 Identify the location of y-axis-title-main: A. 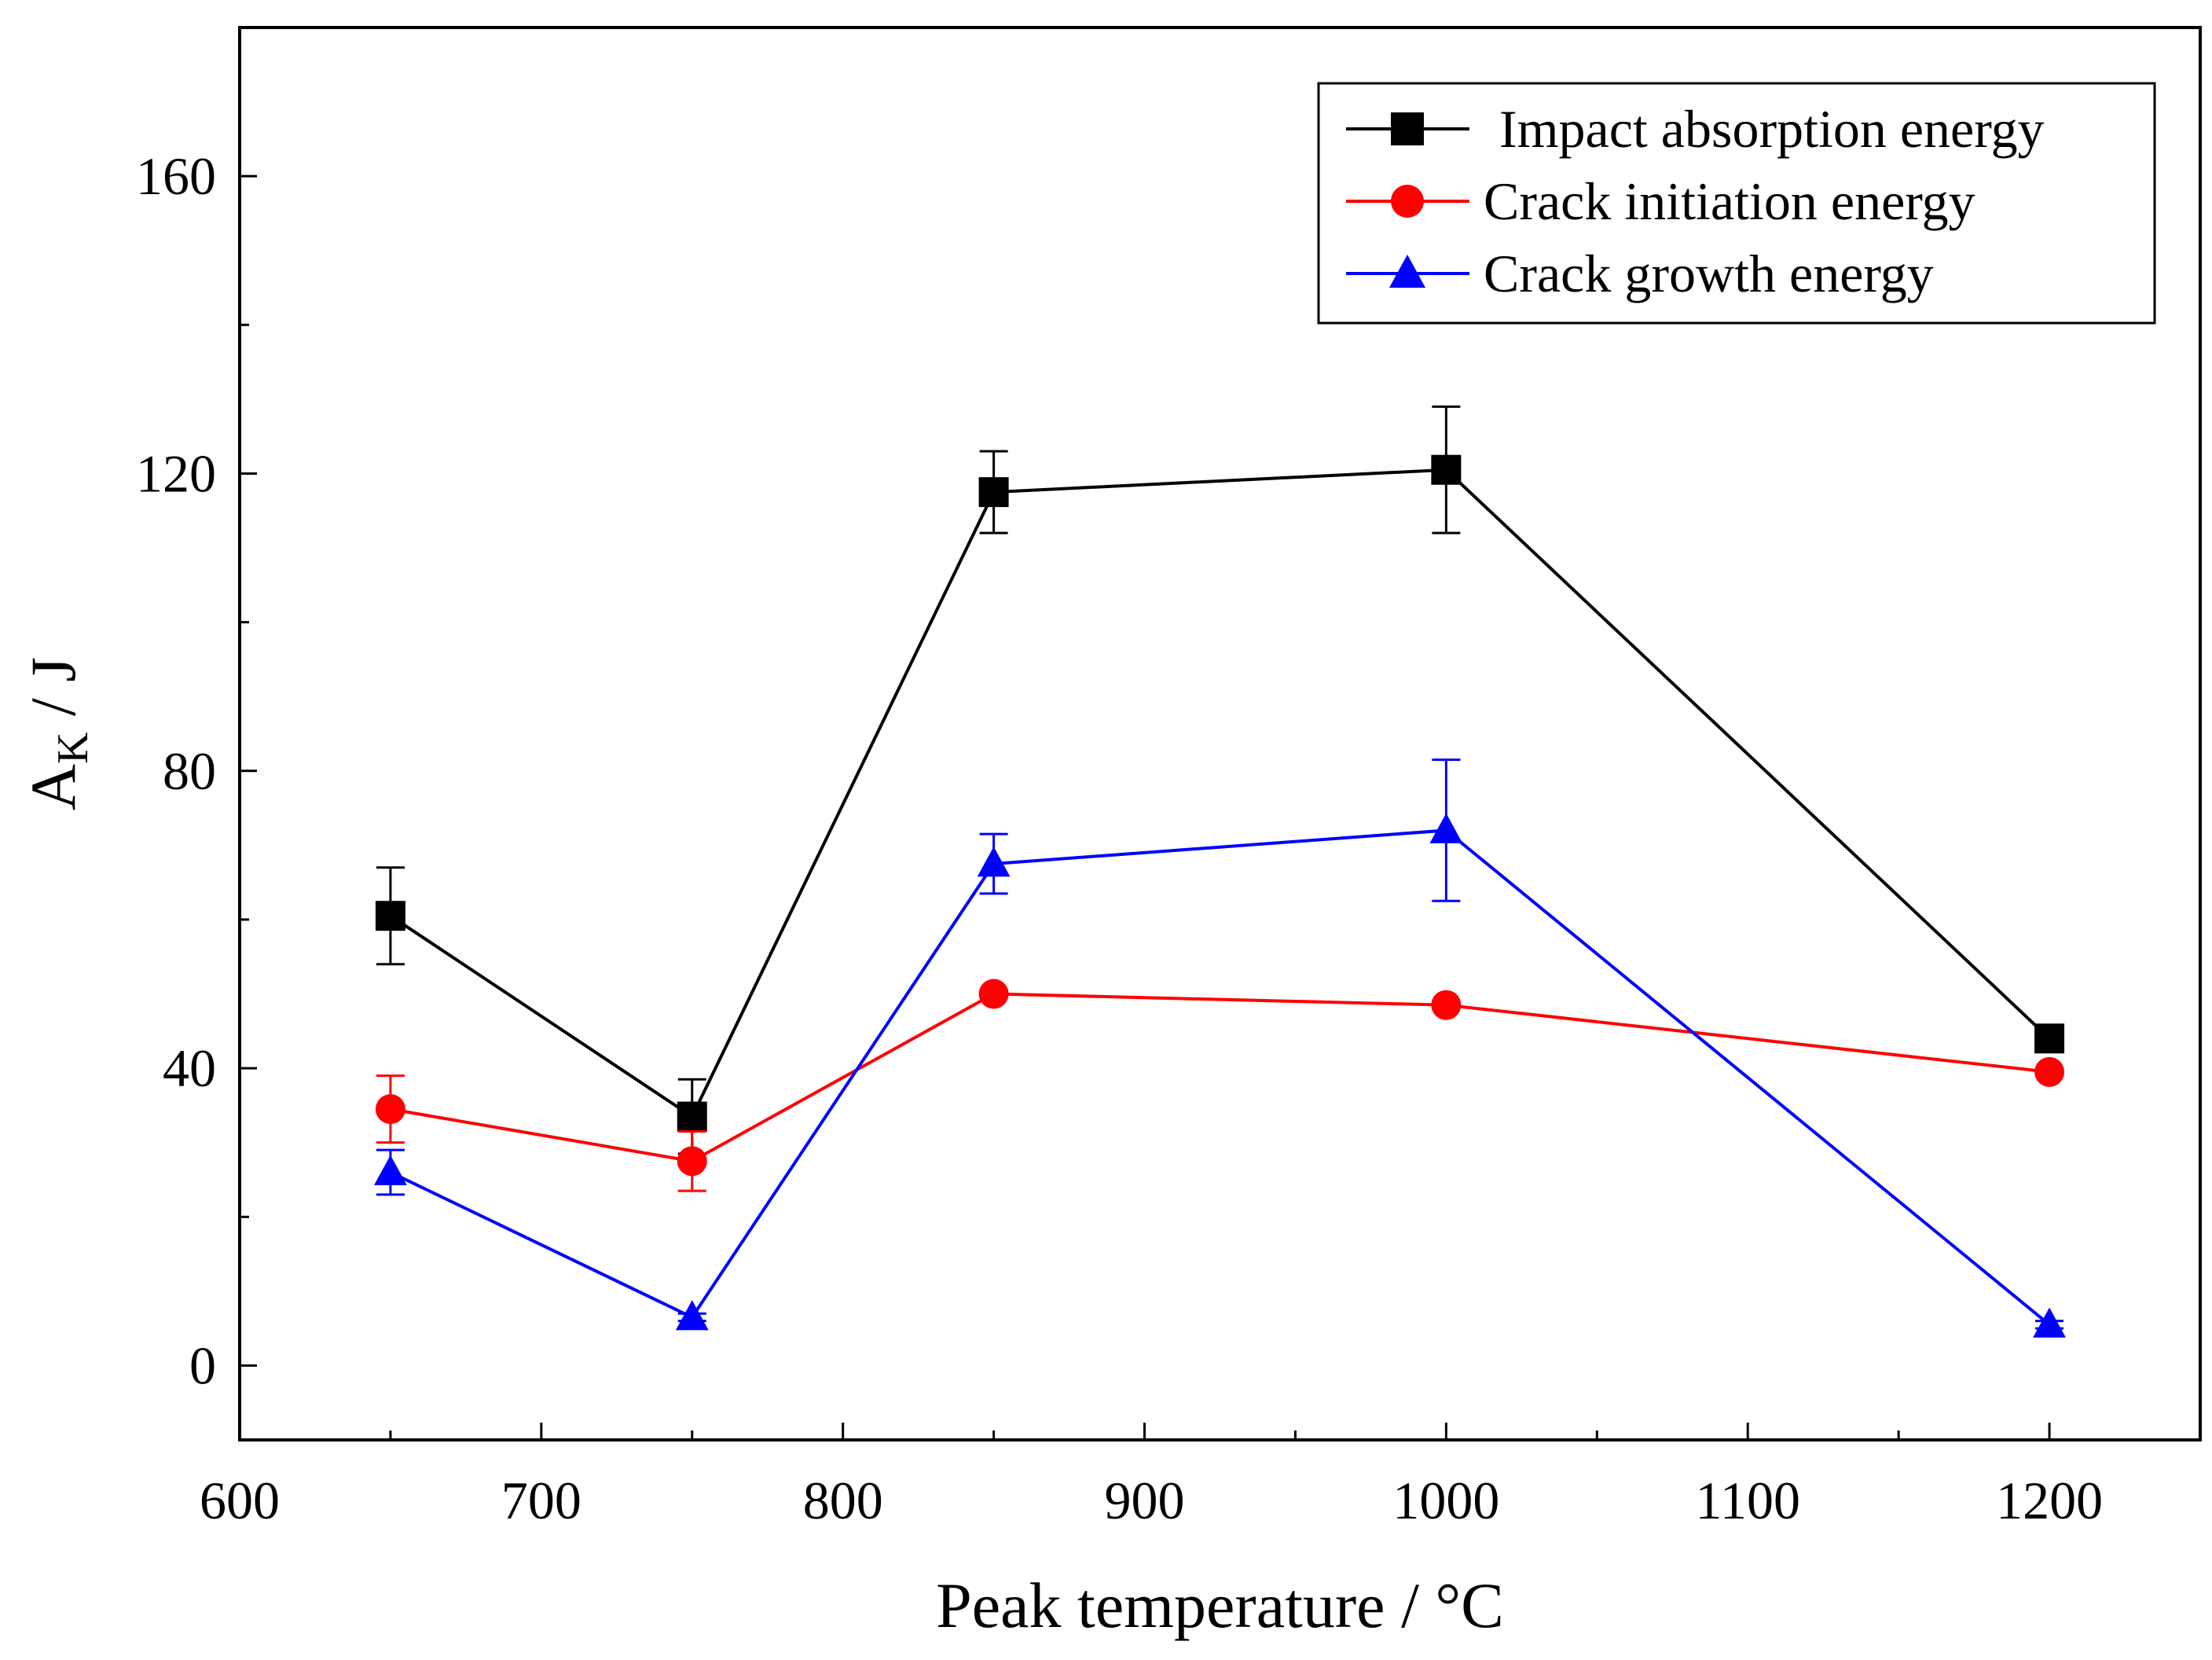
(53, 787).